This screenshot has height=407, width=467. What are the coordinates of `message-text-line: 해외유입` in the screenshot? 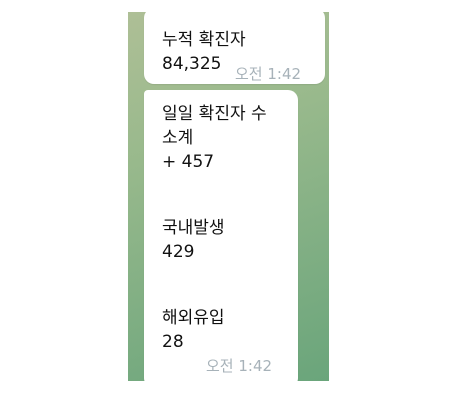 It's located at (193, 318).